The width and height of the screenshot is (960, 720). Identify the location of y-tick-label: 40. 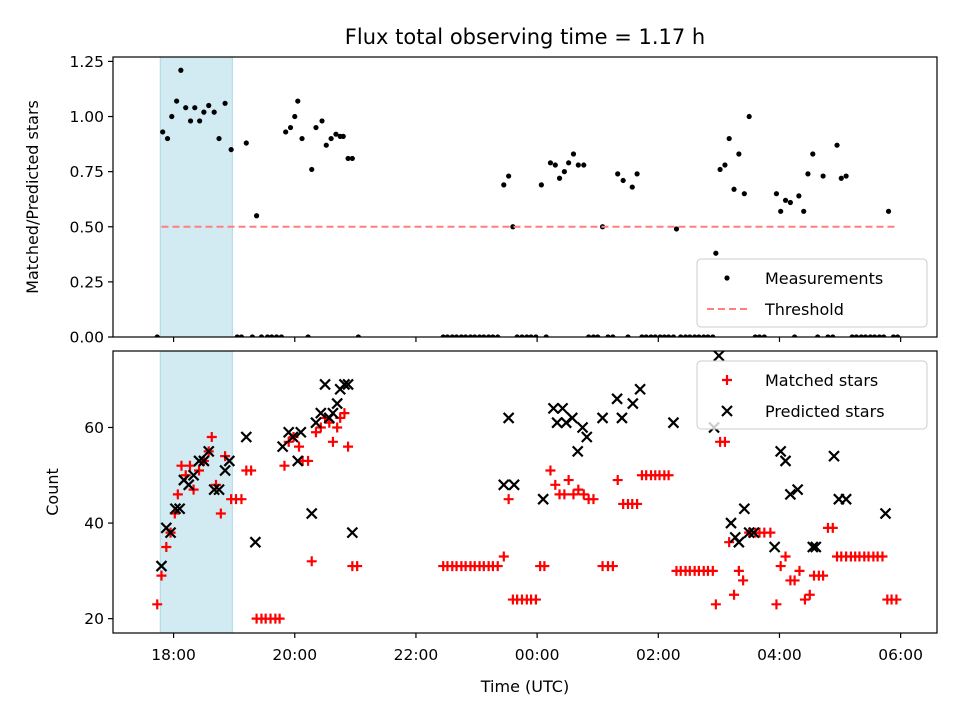
(94, 524).